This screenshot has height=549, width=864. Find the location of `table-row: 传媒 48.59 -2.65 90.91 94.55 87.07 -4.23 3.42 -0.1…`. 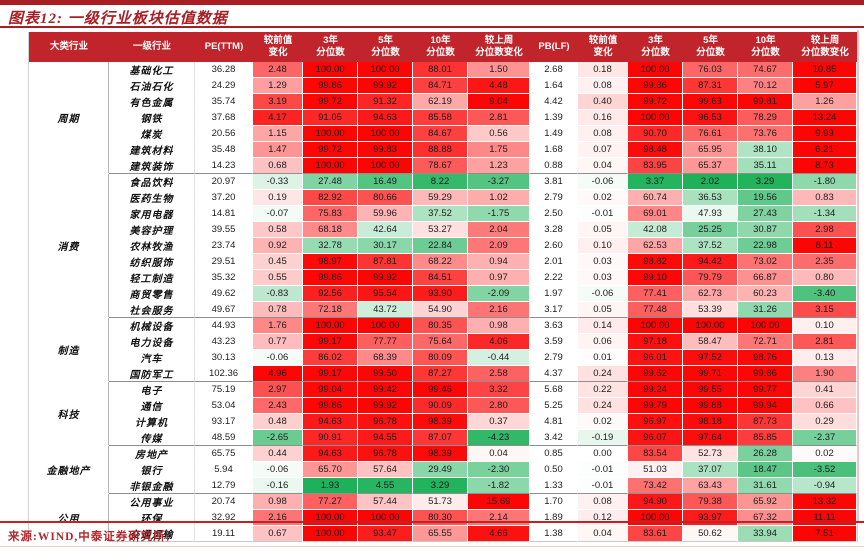

table-row: 传媒 48.59 -2.65 90.91 94.55 87.07 -4.23 3.42 -0.1… is located at coordinates (443, 438).